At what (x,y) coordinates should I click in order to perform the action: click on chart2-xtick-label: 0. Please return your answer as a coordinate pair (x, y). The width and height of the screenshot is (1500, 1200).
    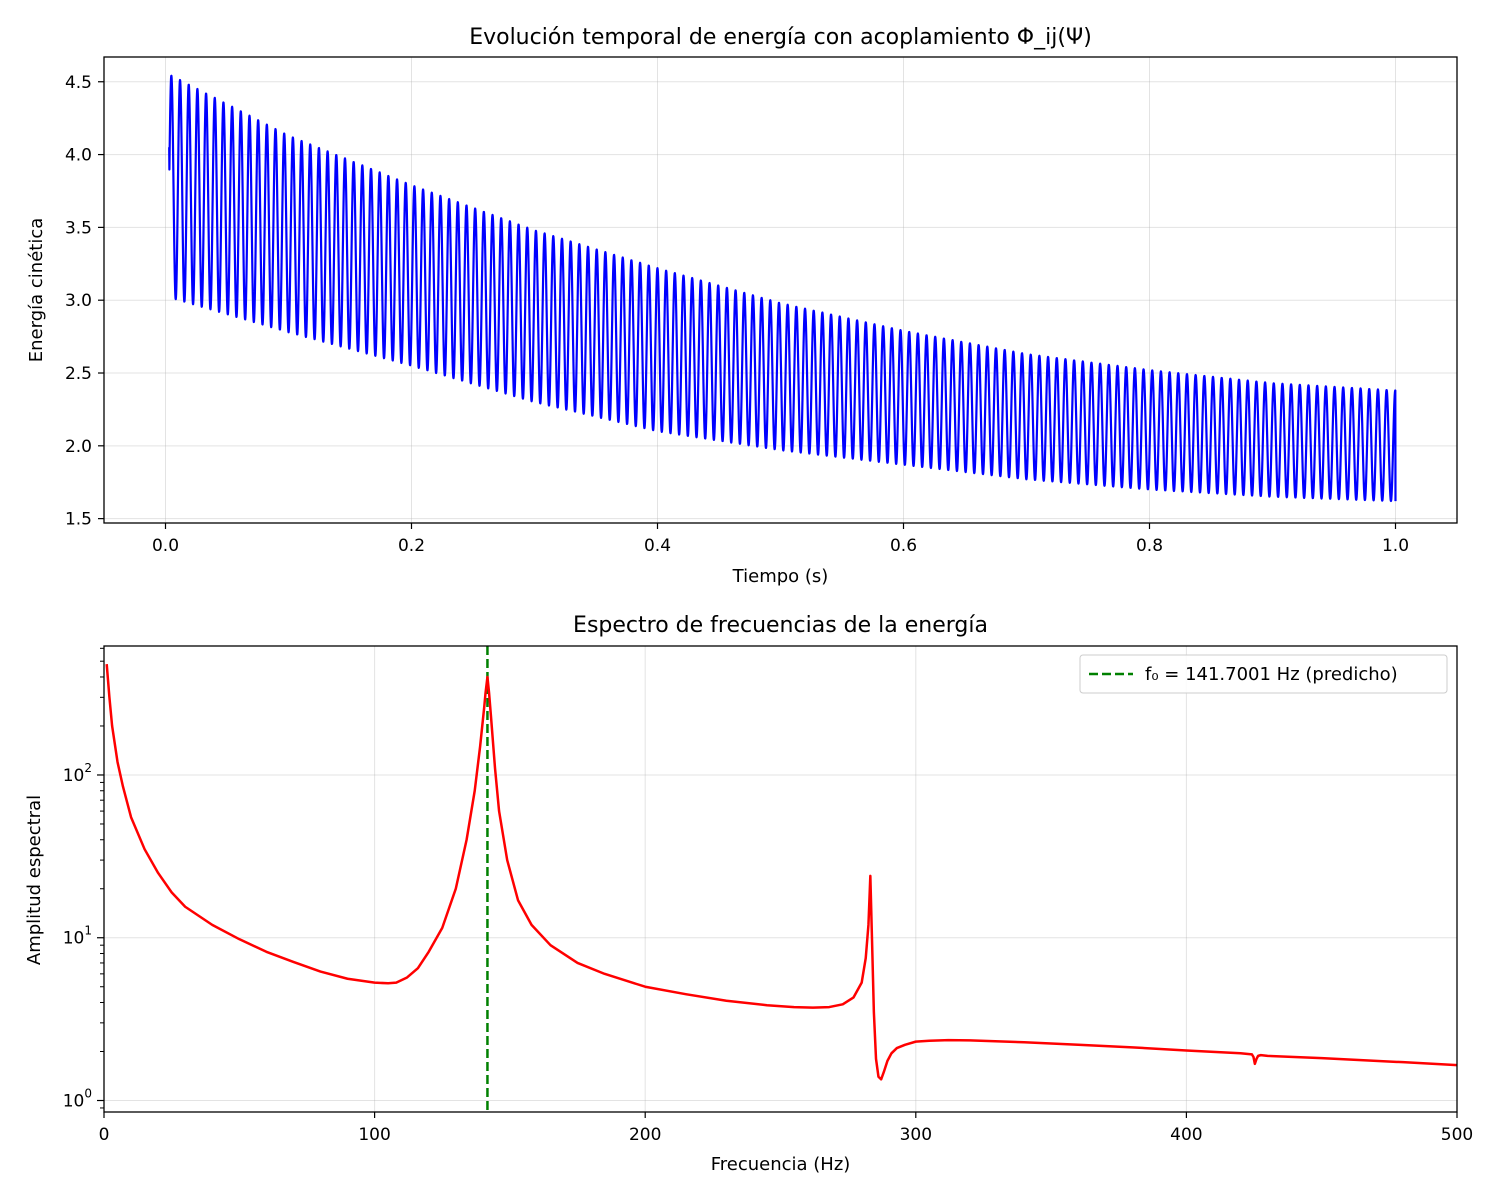
    Looking at the image, I should click on (104, 1135).